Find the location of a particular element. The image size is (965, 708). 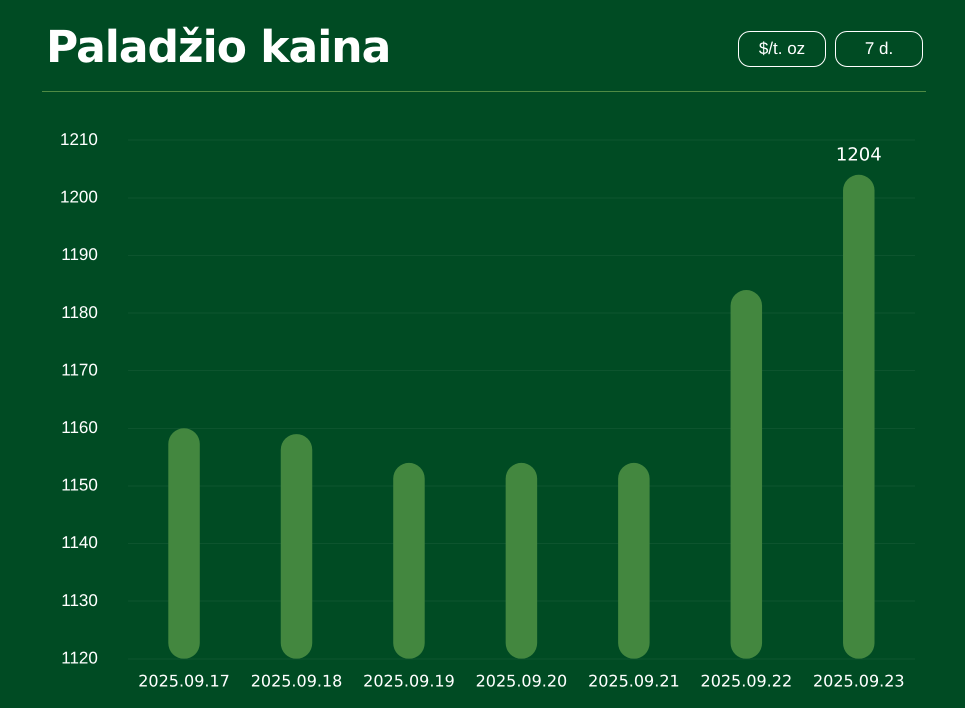

chart-title: Paladžio kaina is located at coordinates (218, 47).